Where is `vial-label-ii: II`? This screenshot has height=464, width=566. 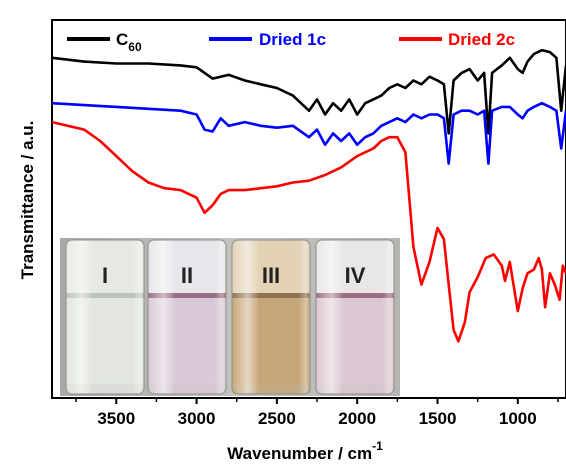
vial-label-ii: II is located at coordinates (187, 275).